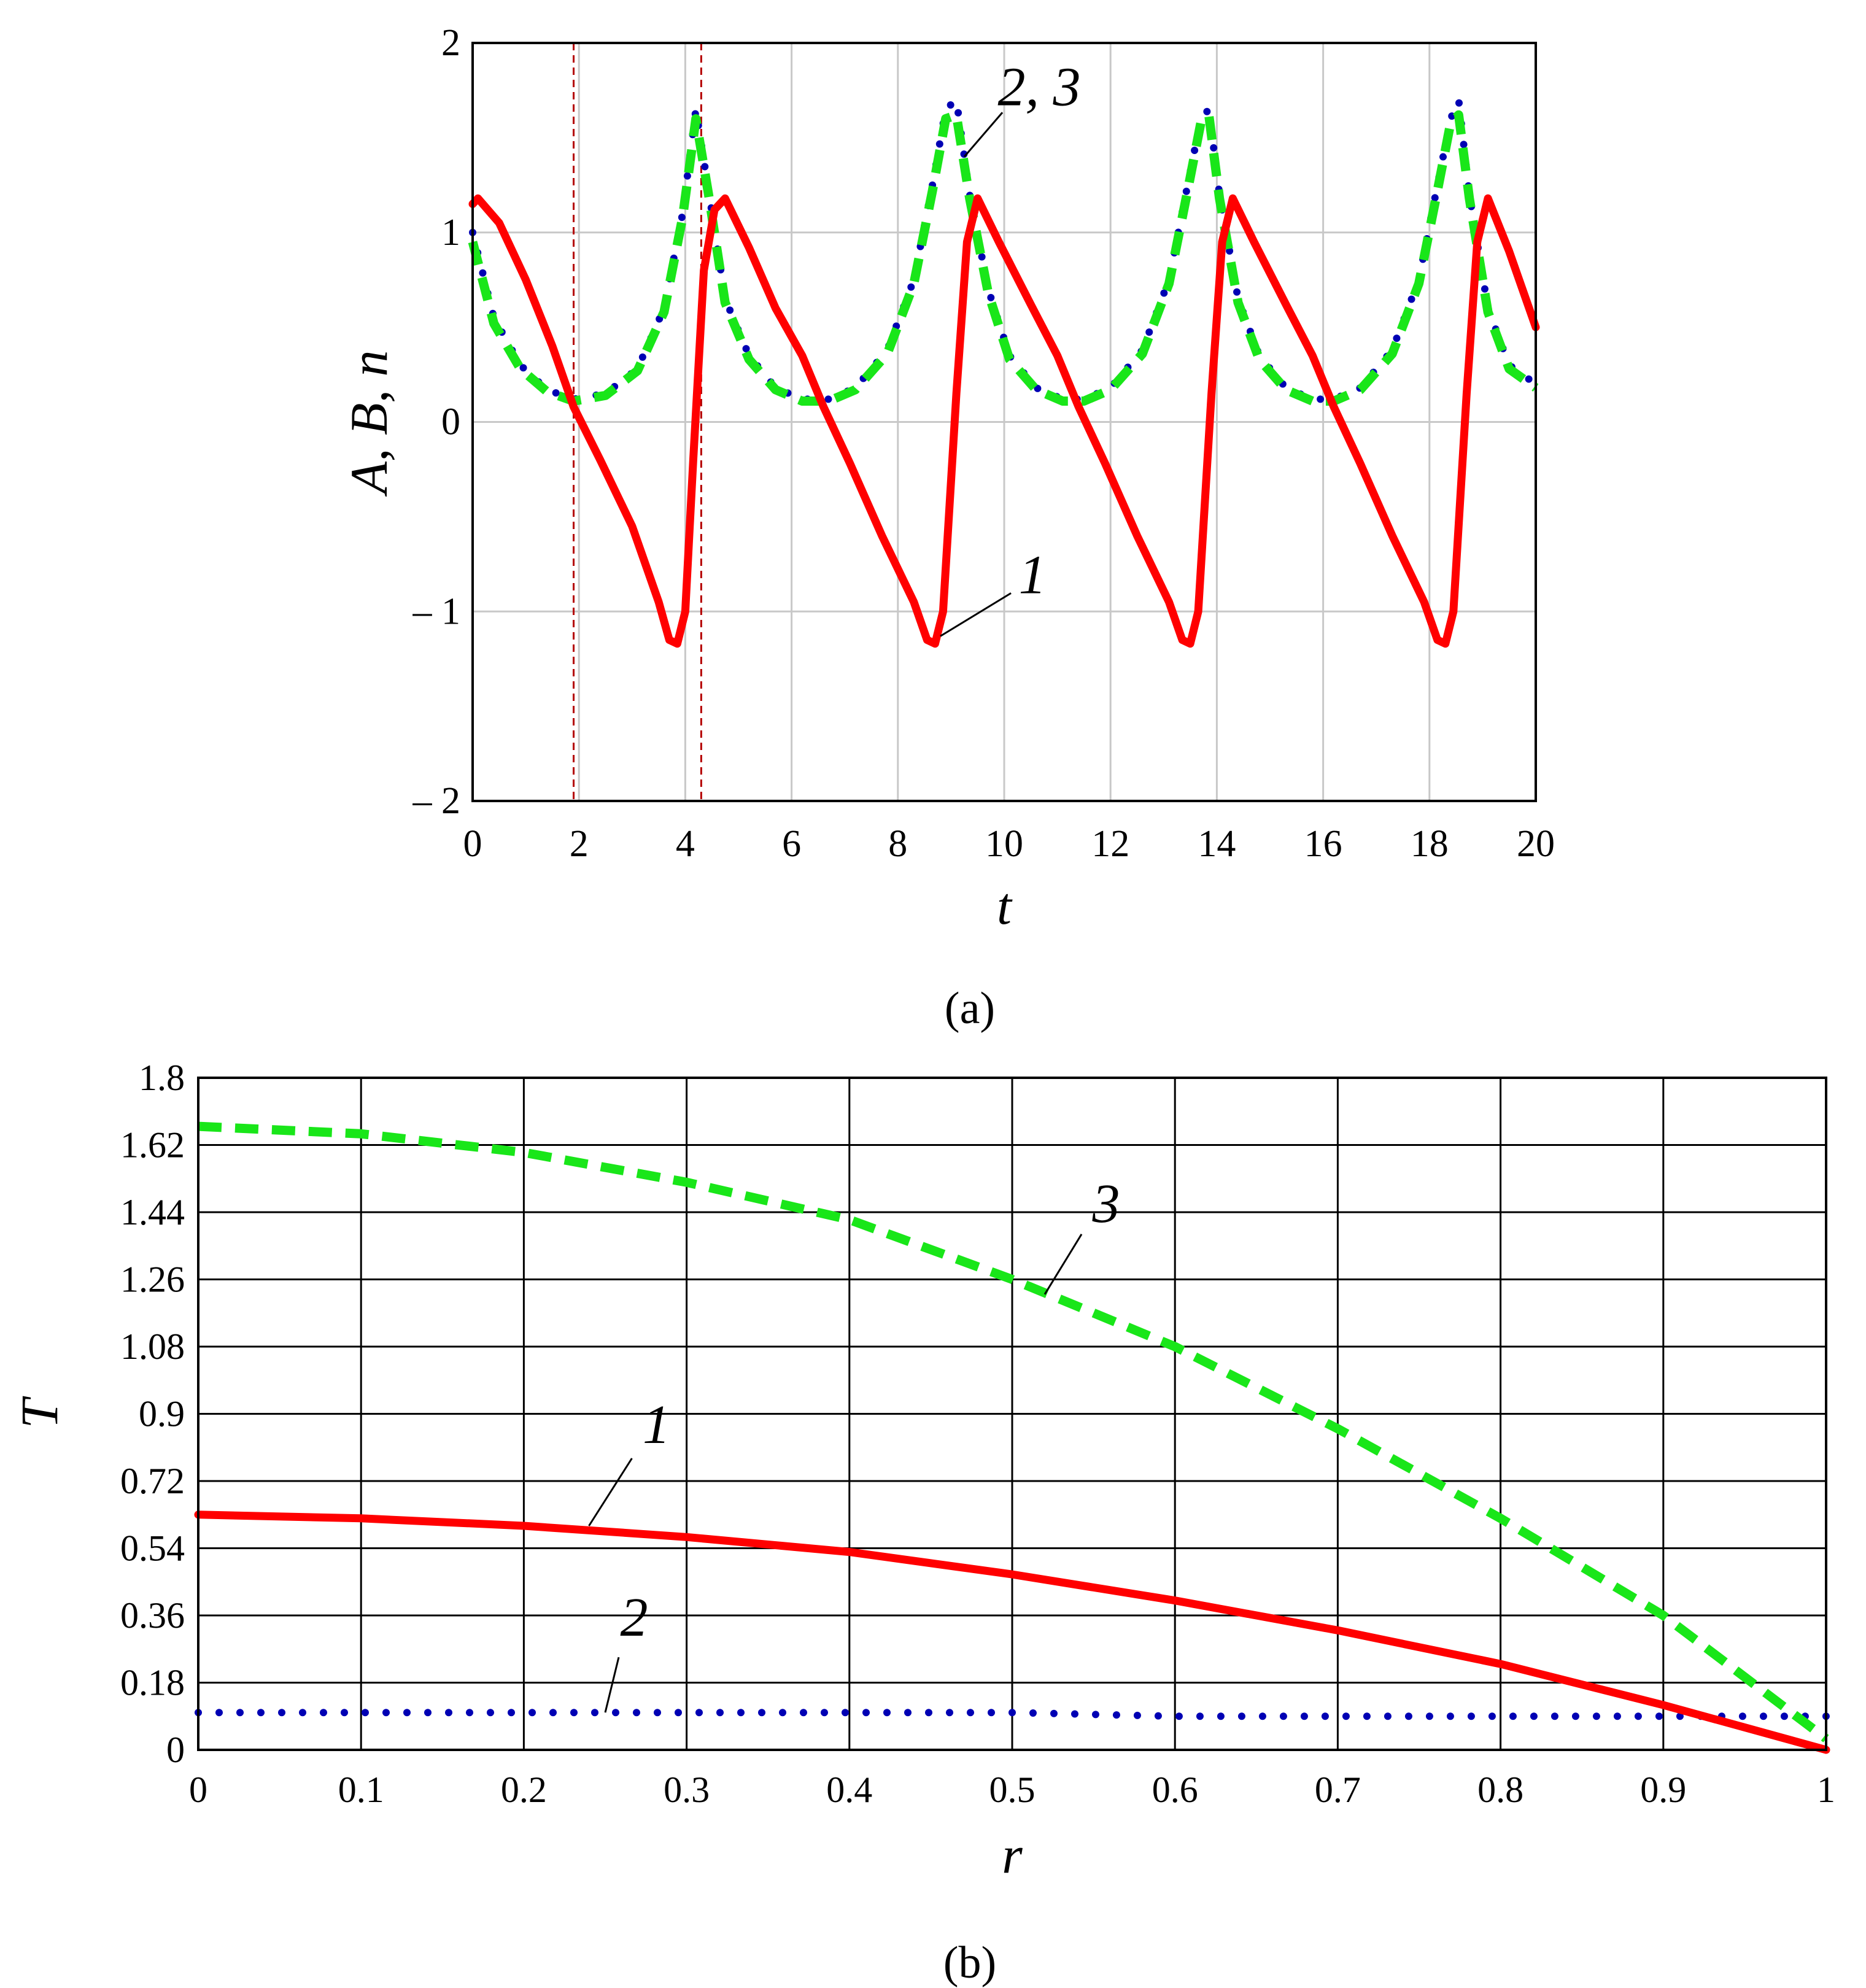 This screenshot has height=1988, width=1866. Describe the element at coordinates (152, 1615) in the screenshot. I see `y-tick-label: 0.36` at that location.